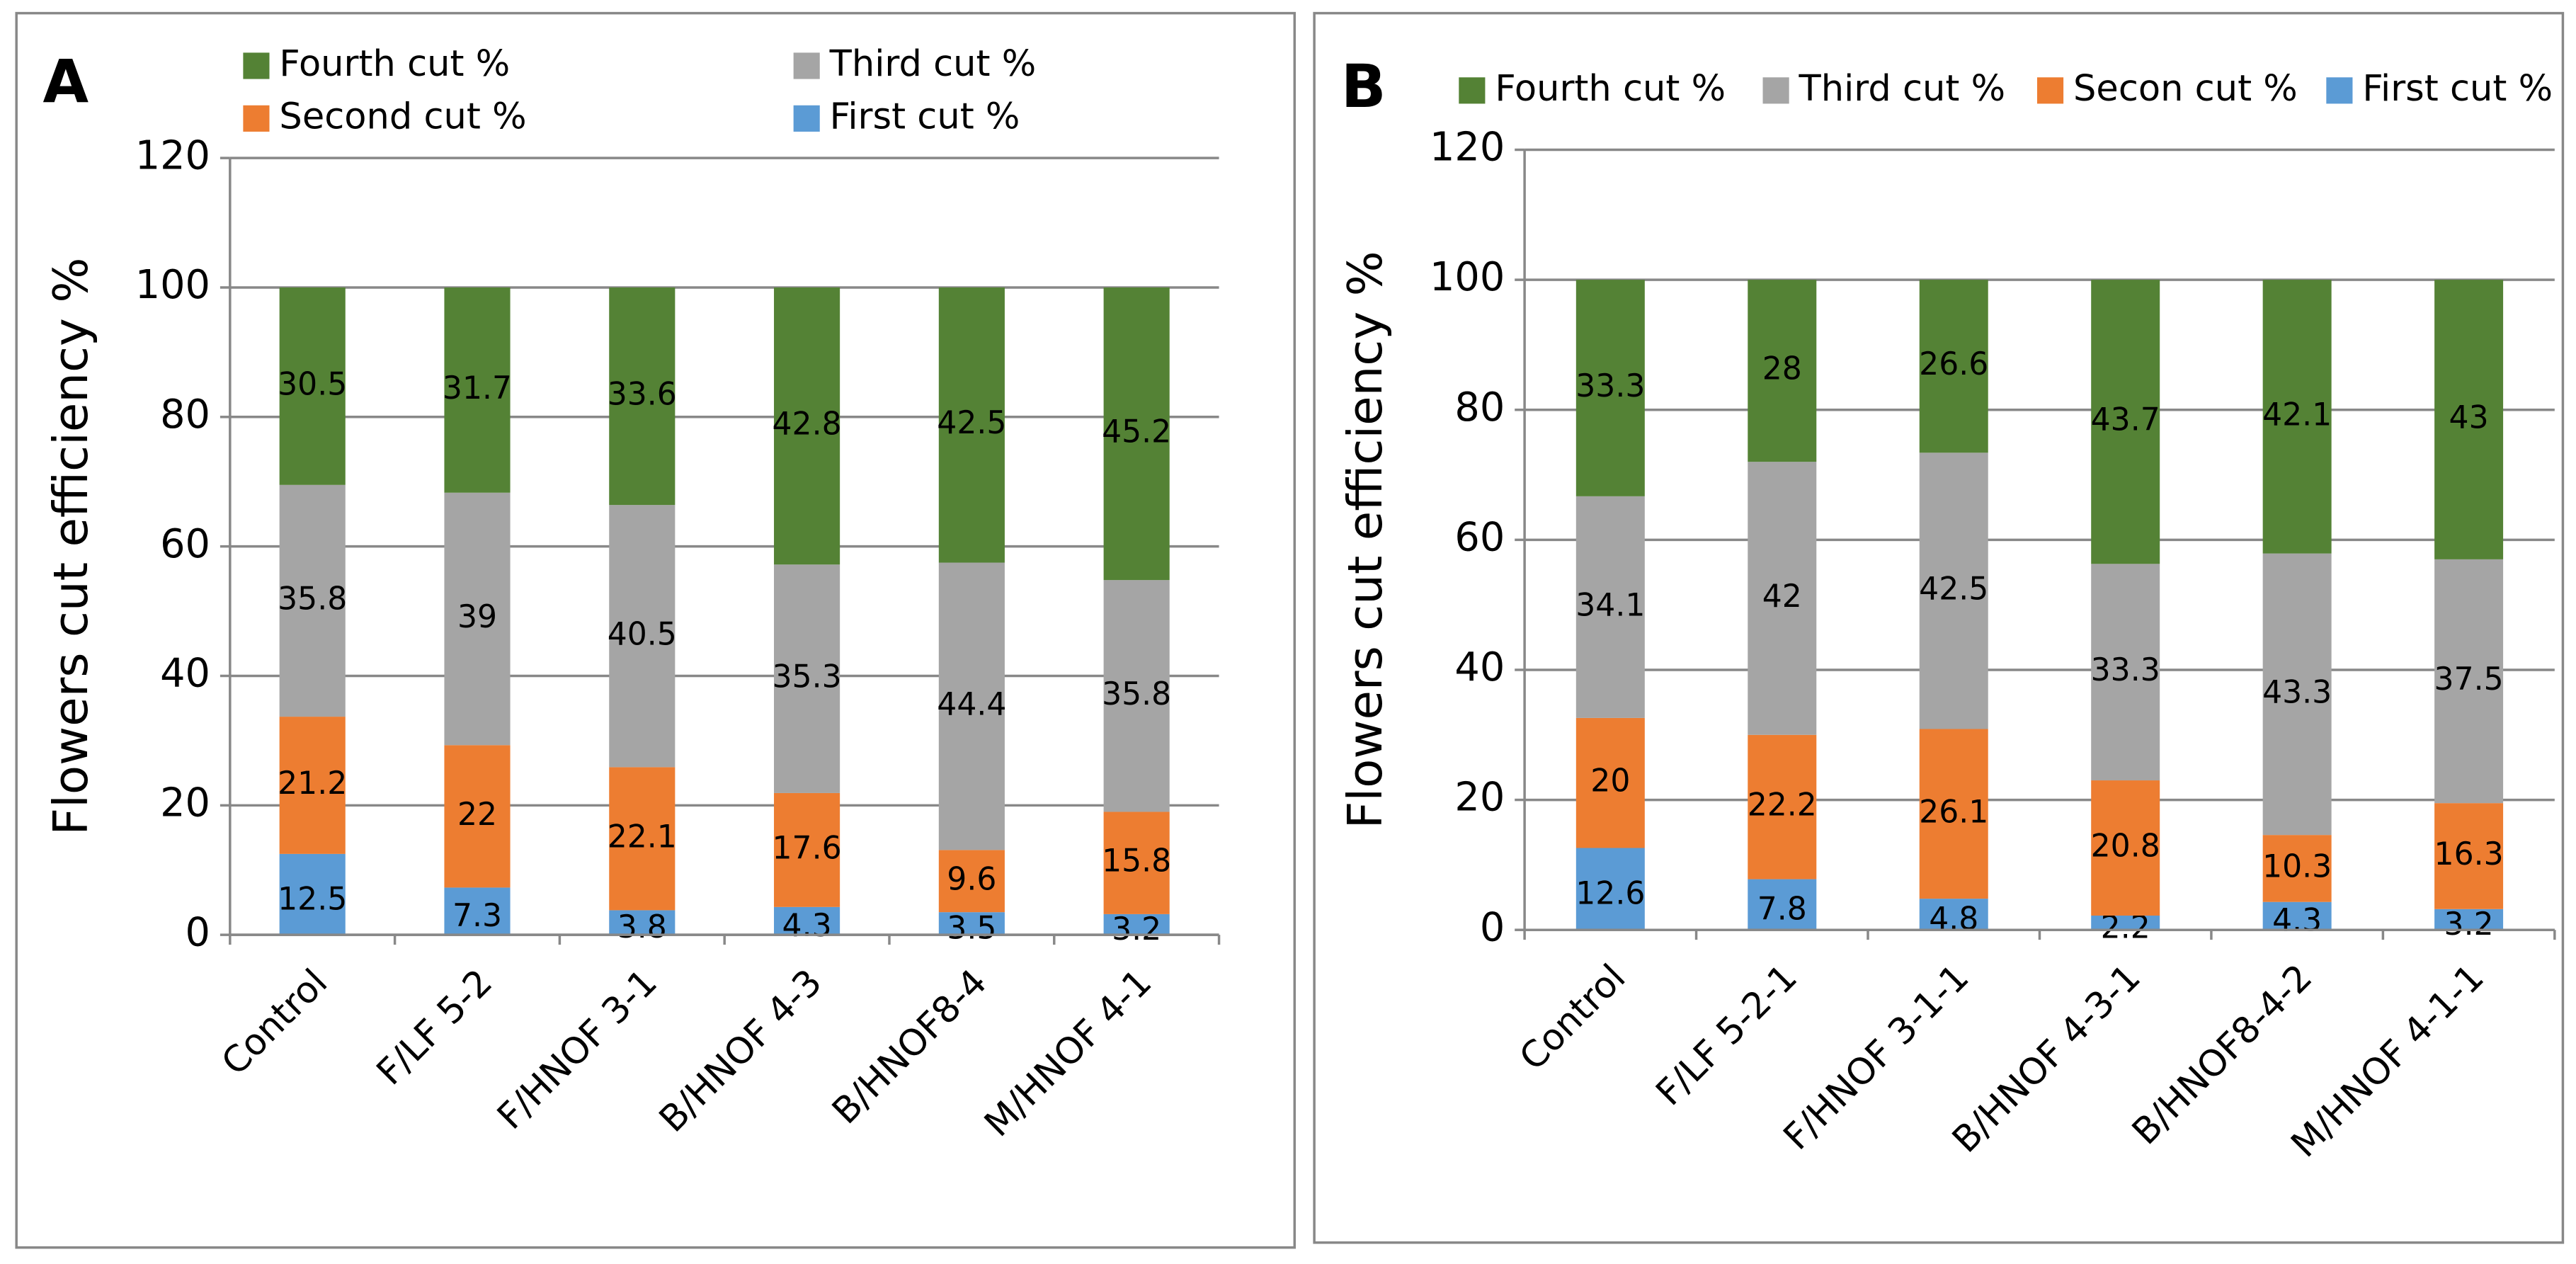  What do you see at coordinates (1137, 861) in the screenshot?
I see `data-label: 15.8` at bounding box center [1137, 861].